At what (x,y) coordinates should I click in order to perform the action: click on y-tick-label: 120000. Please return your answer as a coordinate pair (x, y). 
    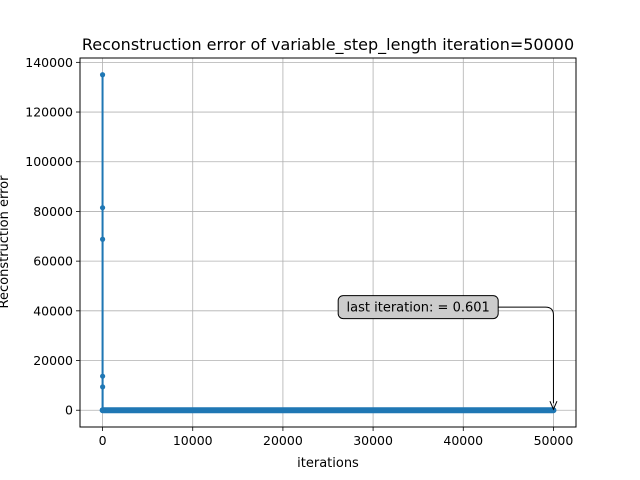
    Looking at the image, I should click on (49, 112).